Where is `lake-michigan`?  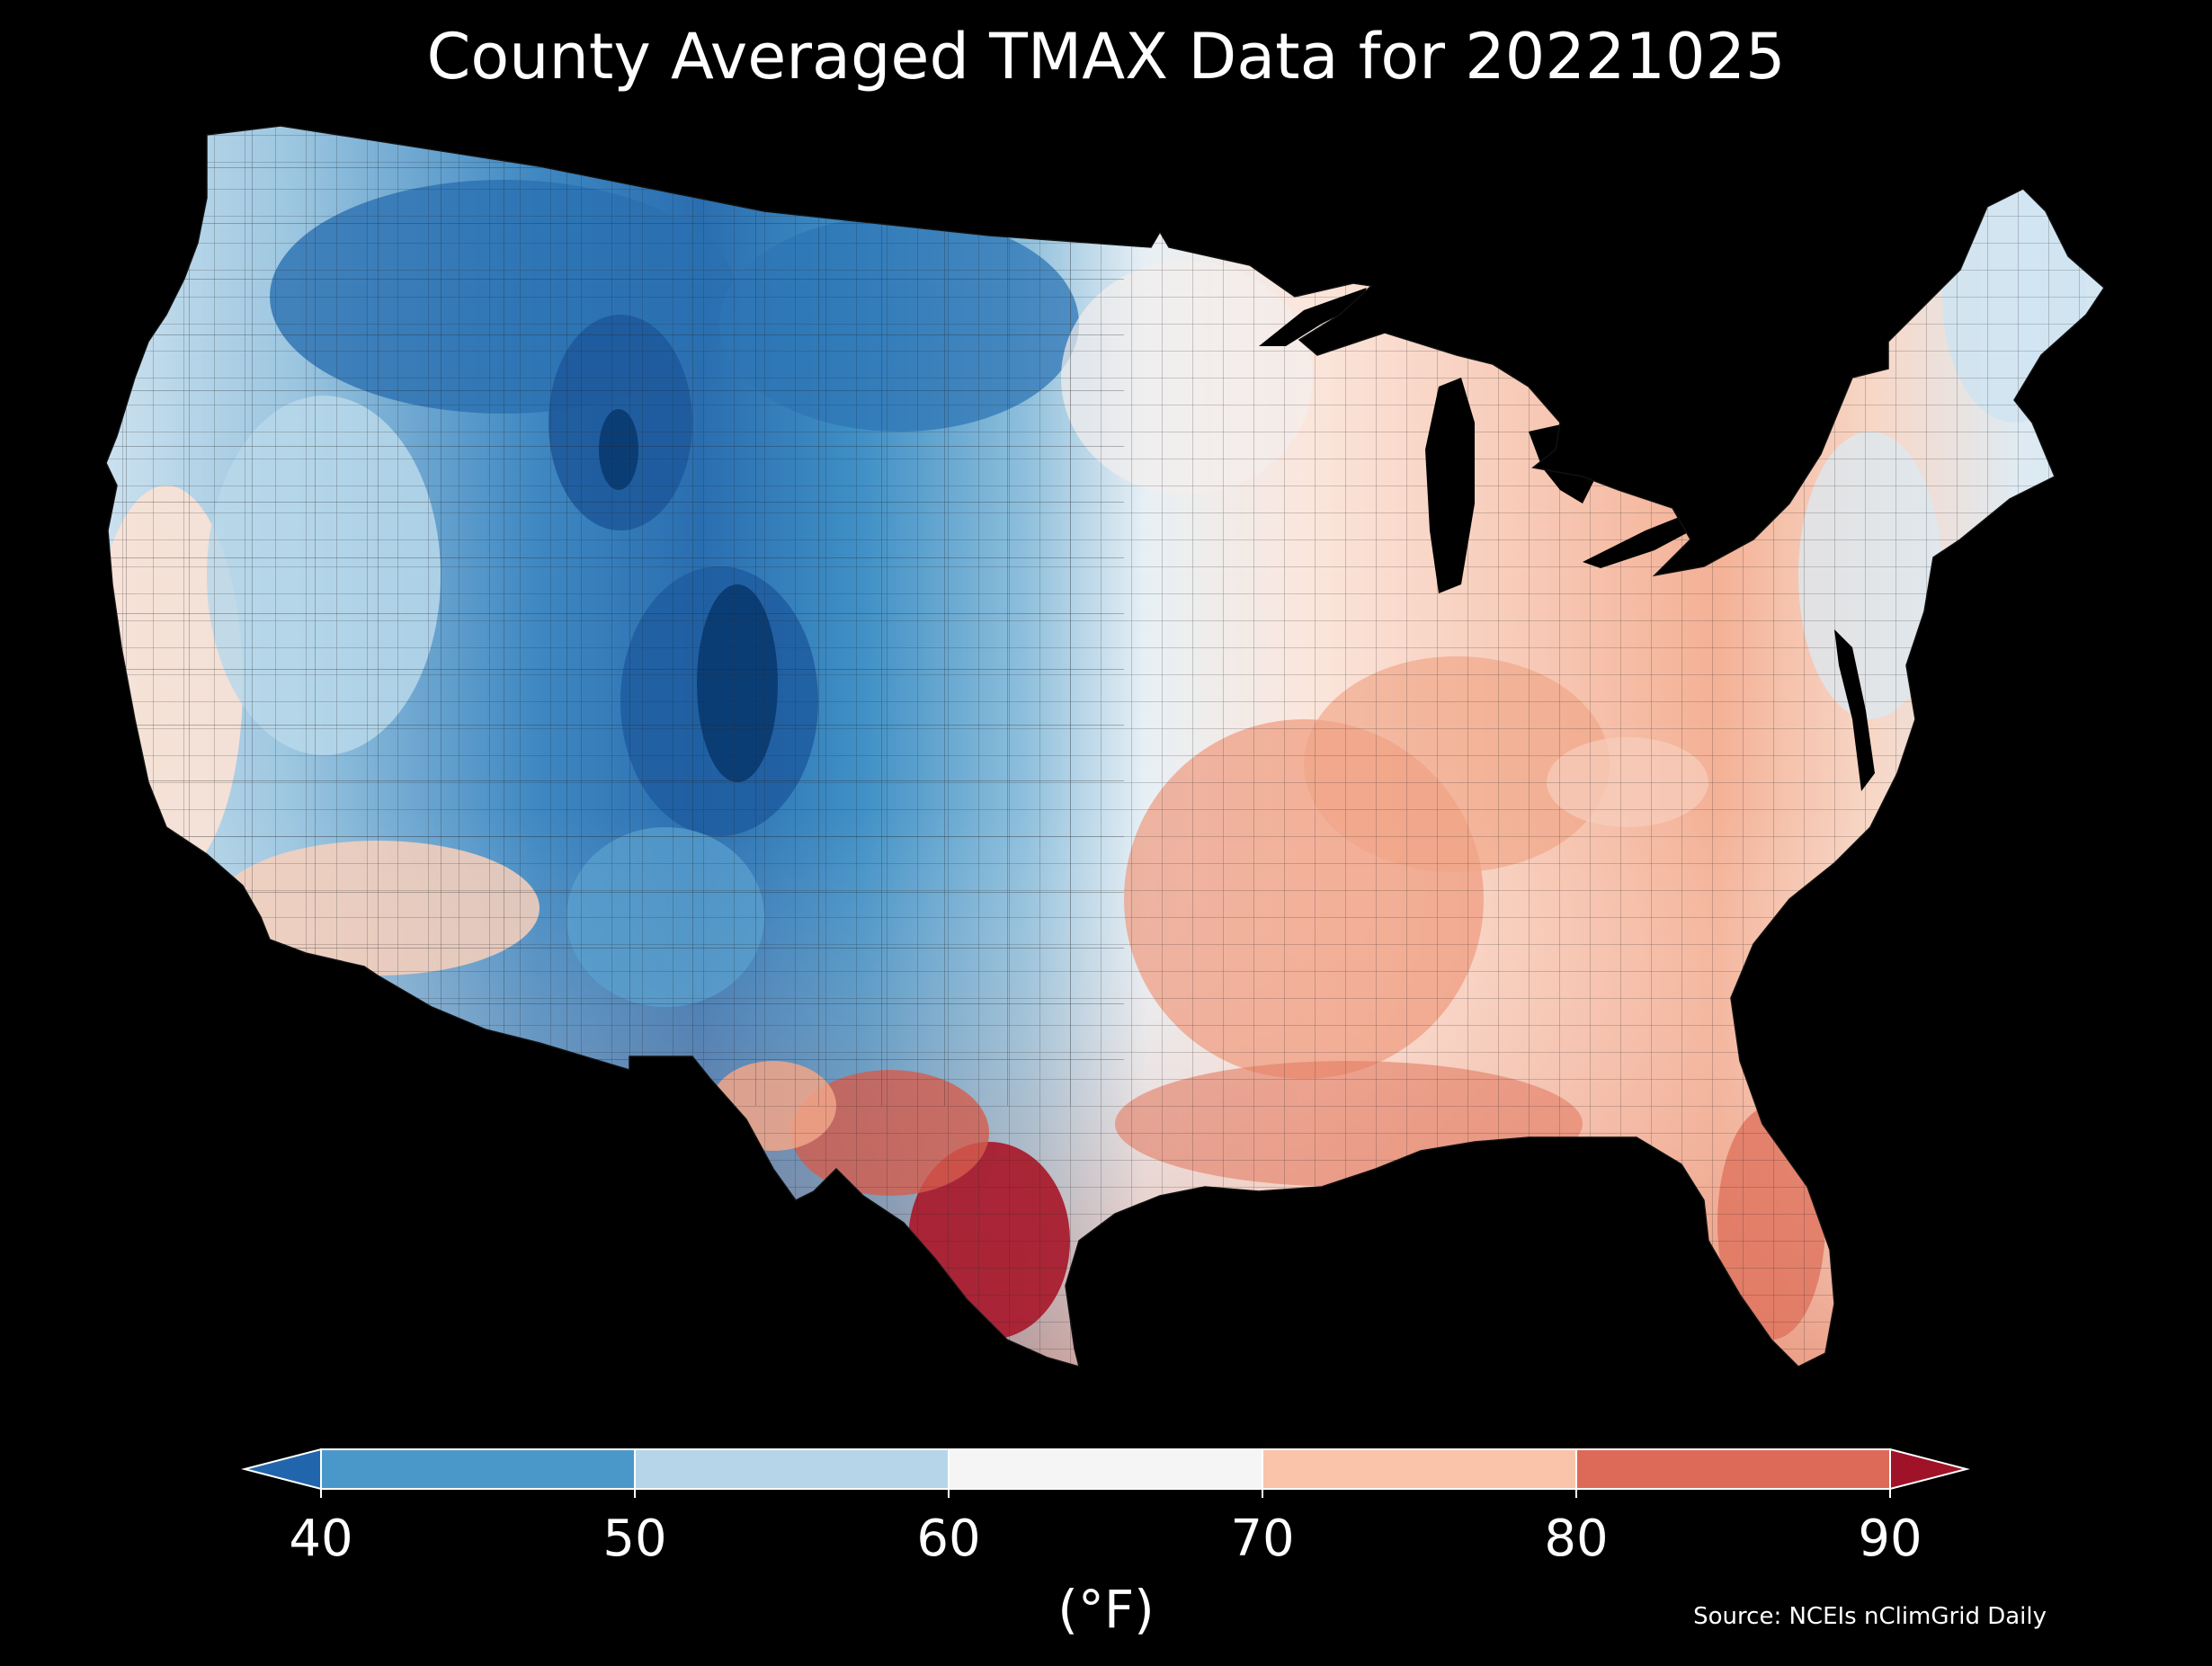
lake-michigan is located at coordinates (1450, 486).